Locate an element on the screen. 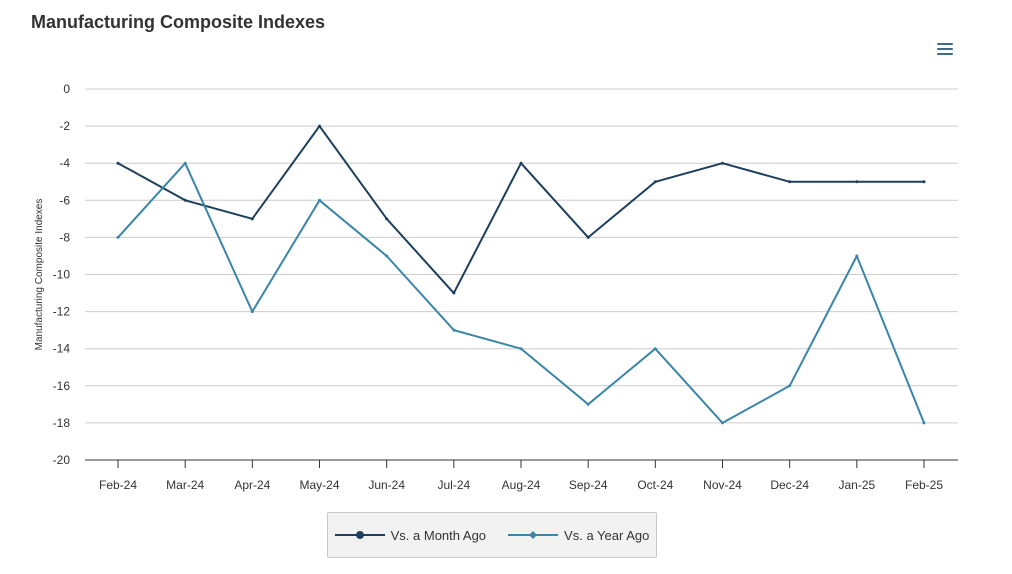 The image size is (1012, 574). x-tick-label: Feb-25 is located at coordinates (924, 485).